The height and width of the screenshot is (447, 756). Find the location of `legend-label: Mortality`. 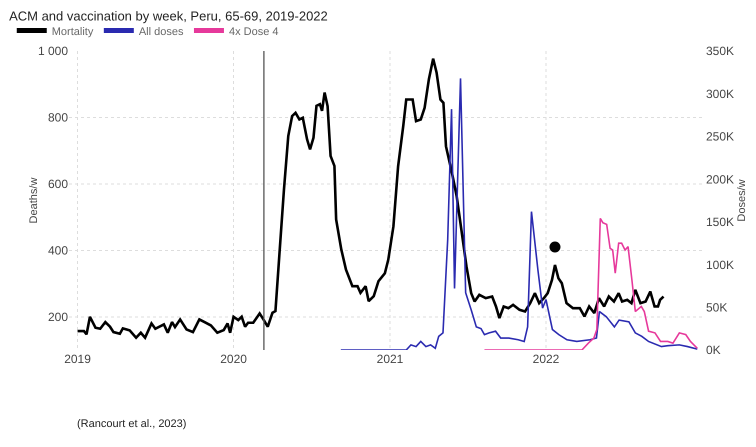

legend-label: Mortality is located at coordinates (73, 32).